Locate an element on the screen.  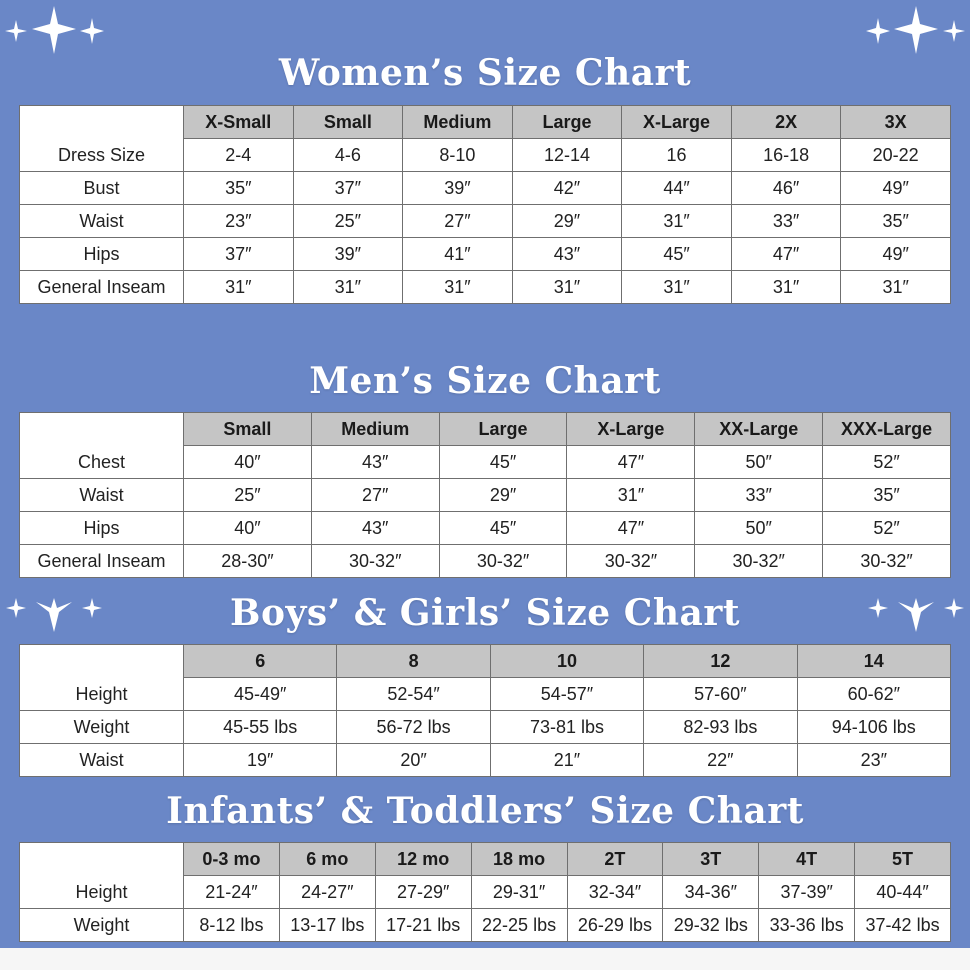
size-header: X-Large is located at coordinates (676, 122).